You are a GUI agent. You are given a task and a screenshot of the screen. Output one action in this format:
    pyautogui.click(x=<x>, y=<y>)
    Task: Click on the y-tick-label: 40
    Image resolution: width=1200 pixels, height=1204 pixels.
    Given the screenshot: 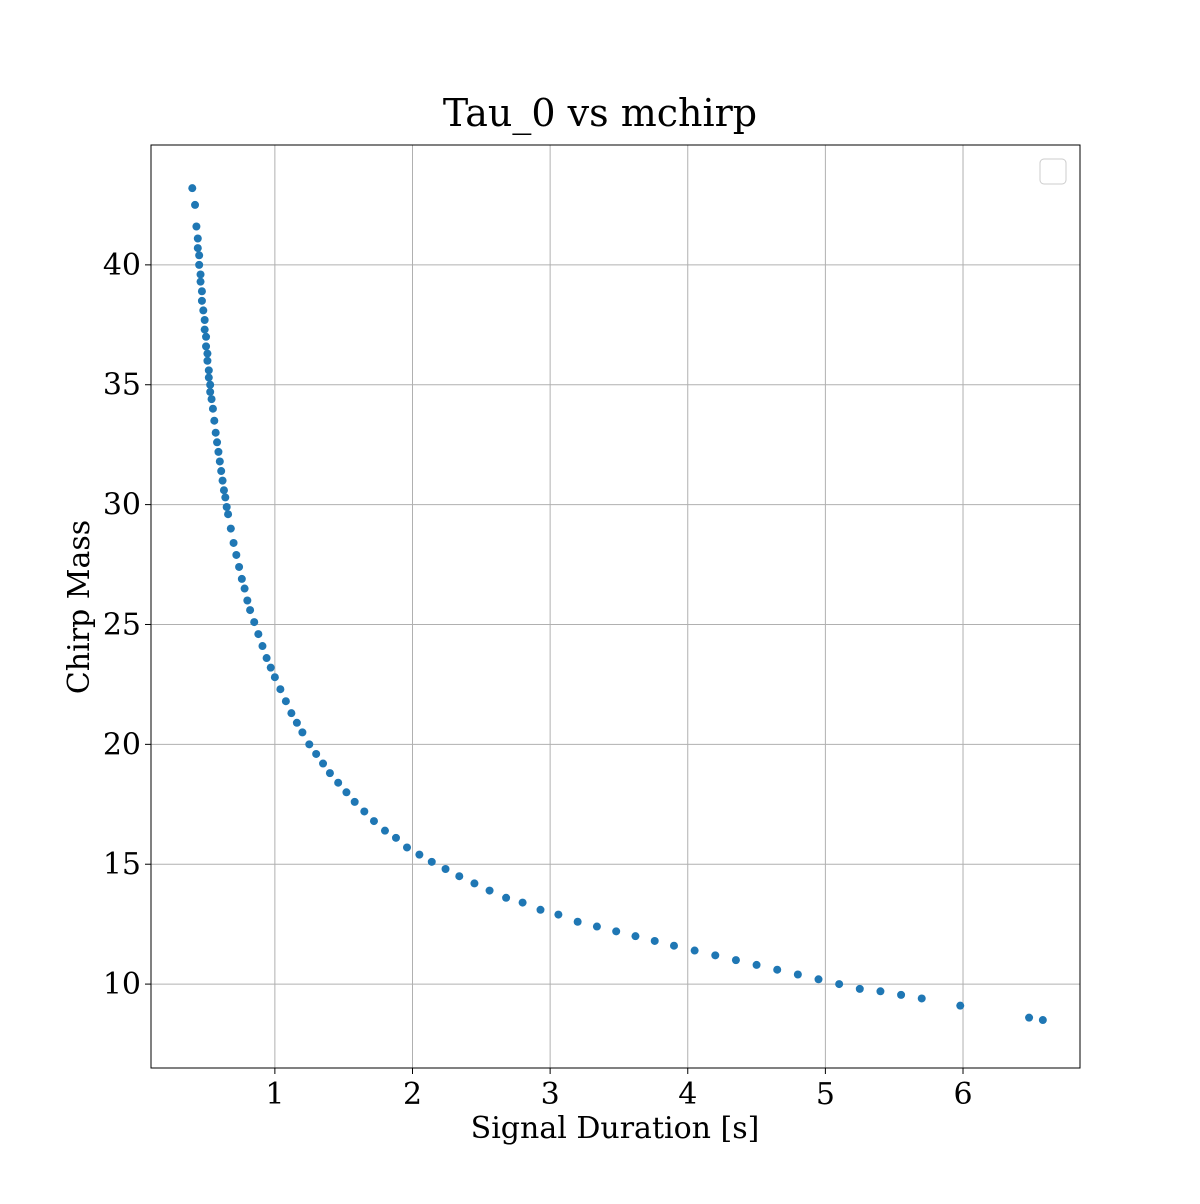 What is the action you would take?
    pyautogui.click(x=122, y=265)
    